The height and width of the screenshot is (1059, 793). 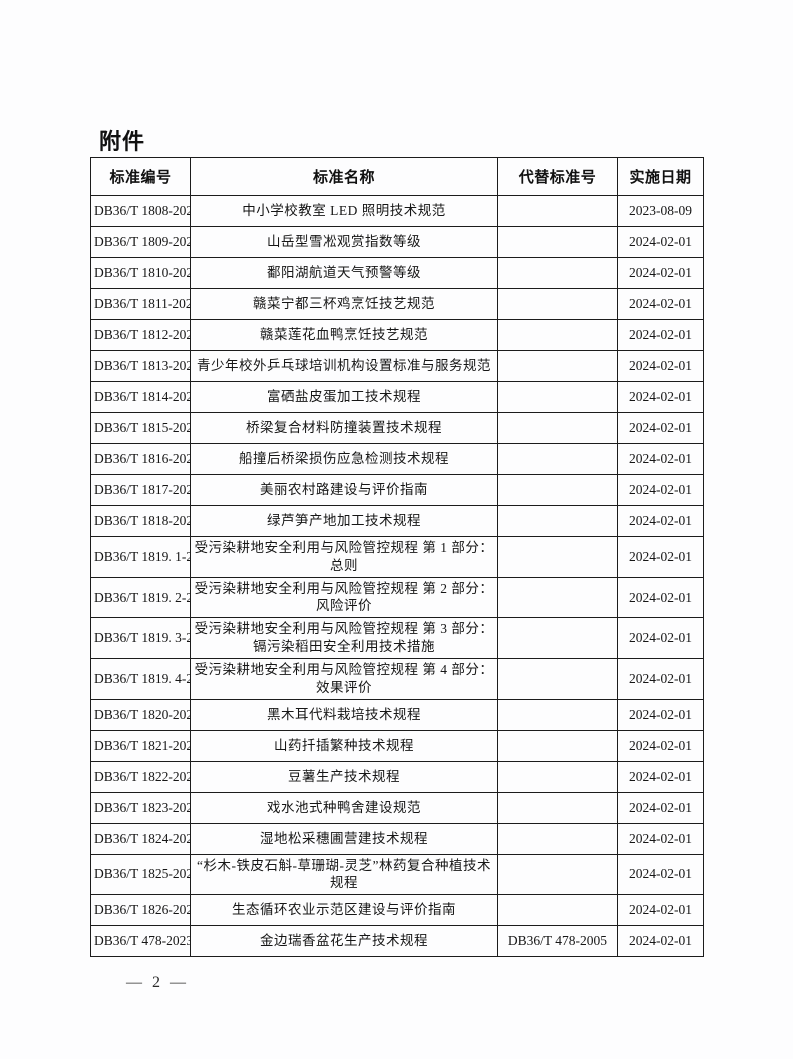 I want to click on standard-name-cell: 受污染耕地安全利用与风险管控规程 第 3 部分：镉污染稻田安全利用技术措施, so click(x=344, y=638).